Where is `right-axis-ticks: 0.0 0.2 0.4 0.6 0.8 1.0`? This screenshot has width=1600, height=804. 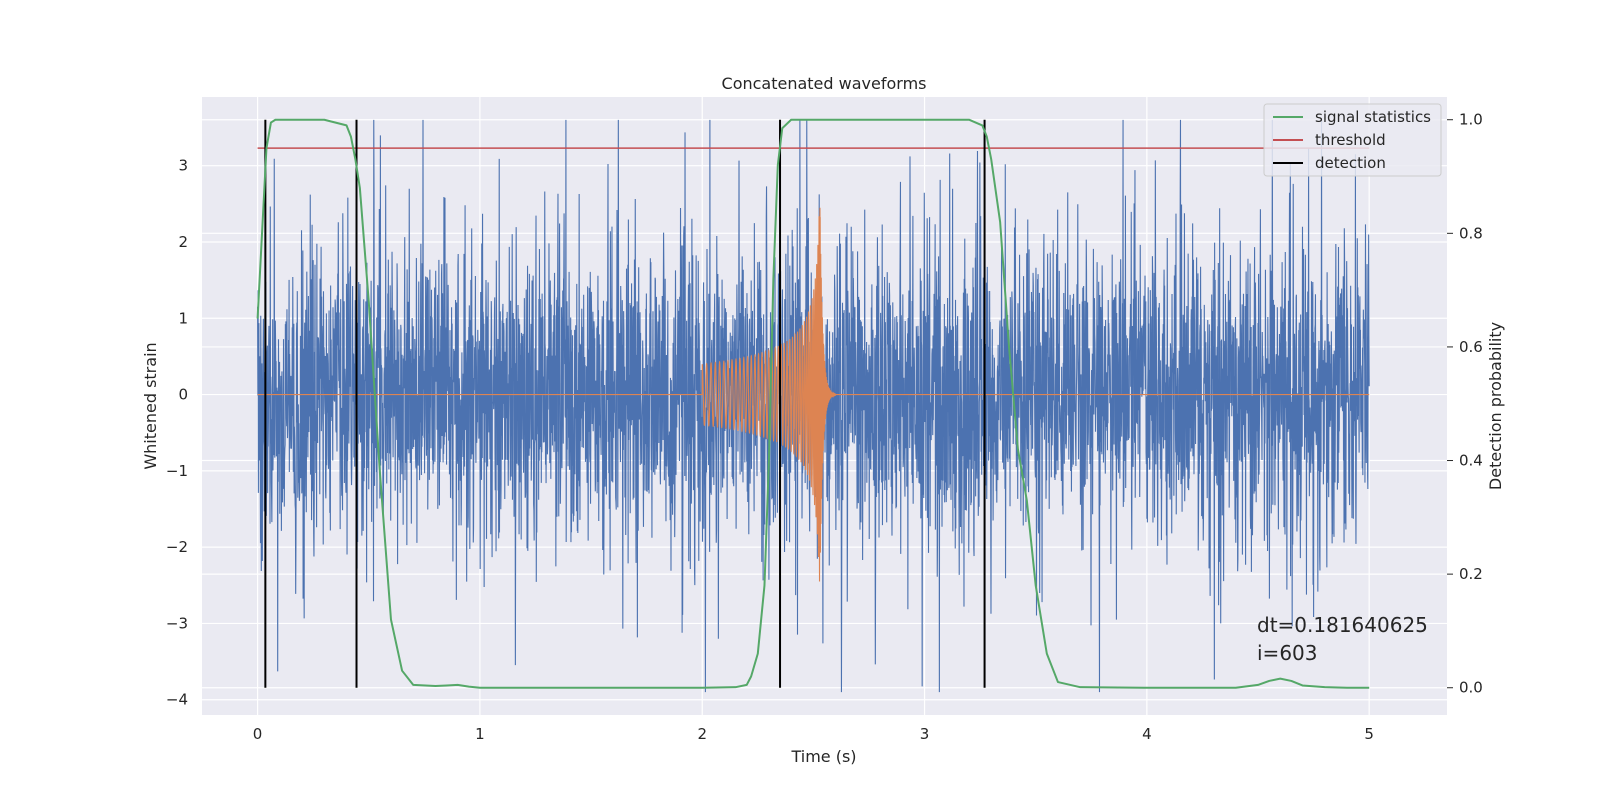 right-axis-ticks: 0.0 0.2 0.4 0.6 0.8 1.0 is located at coordinates (1465, 404).